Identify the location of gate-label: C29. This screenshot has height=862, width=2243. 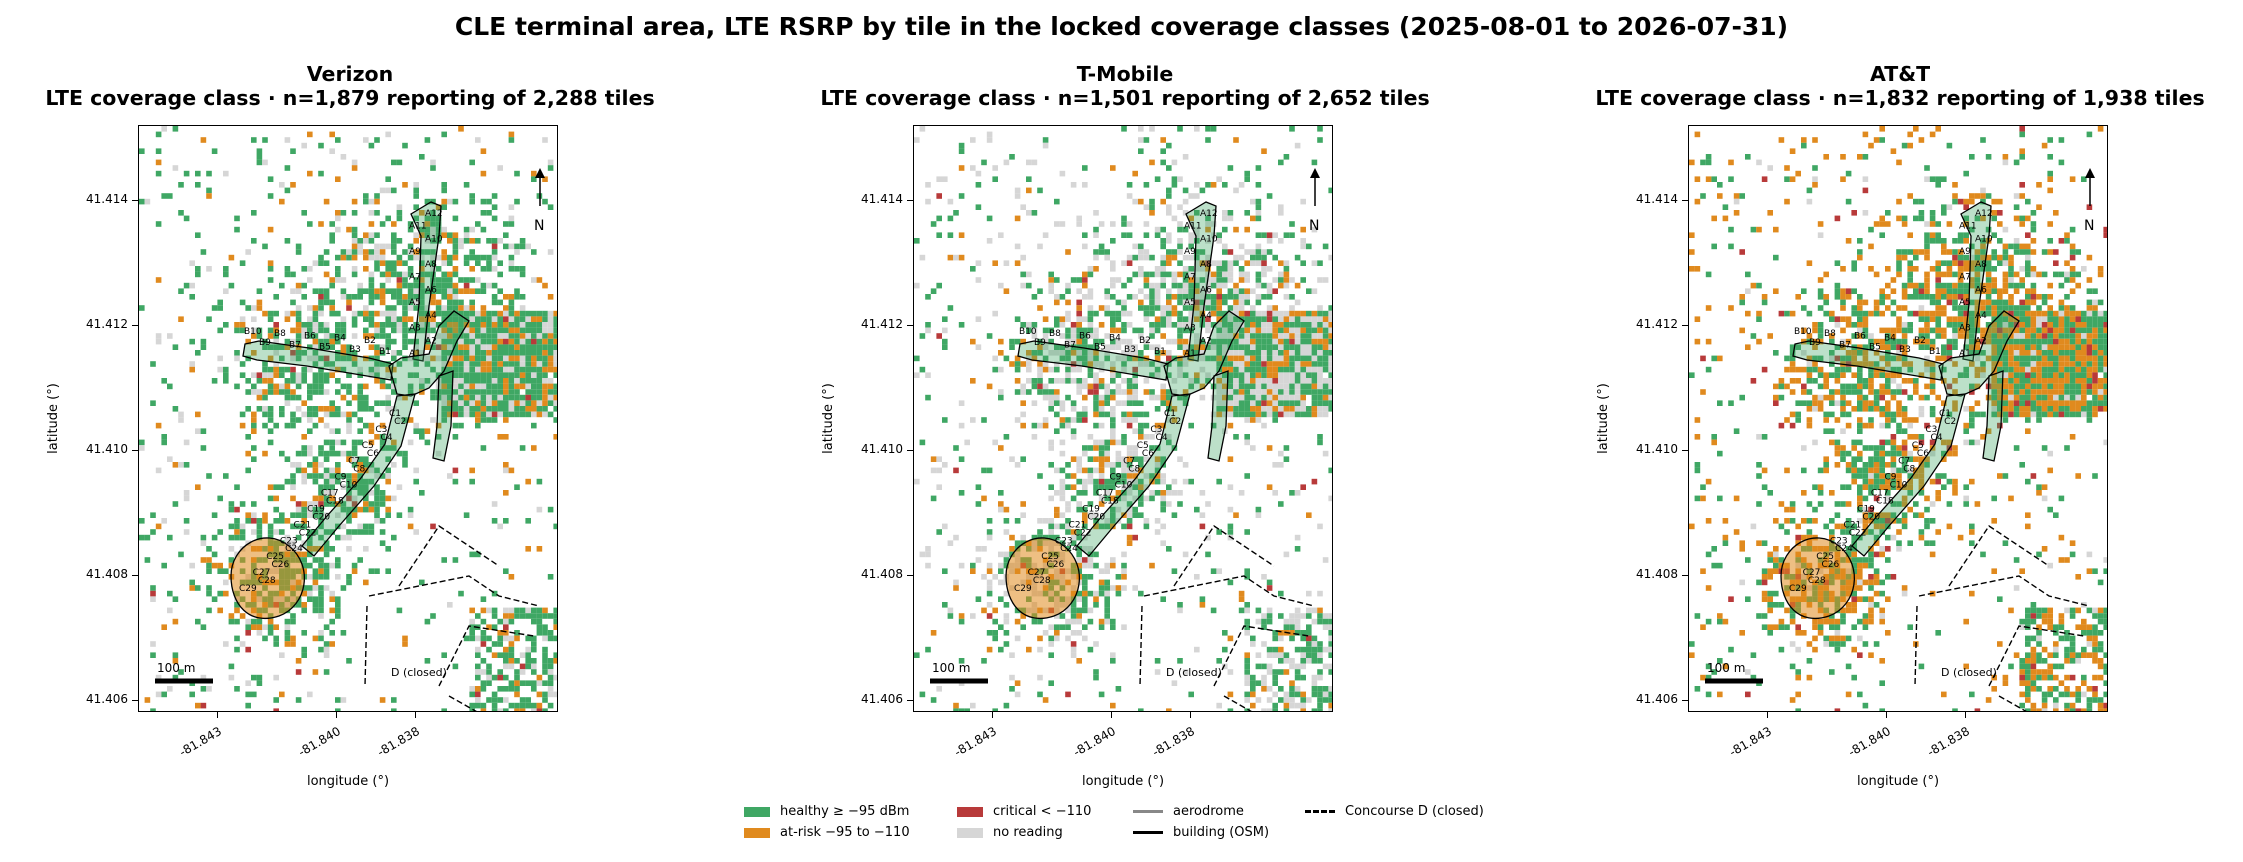
(1023, 589).